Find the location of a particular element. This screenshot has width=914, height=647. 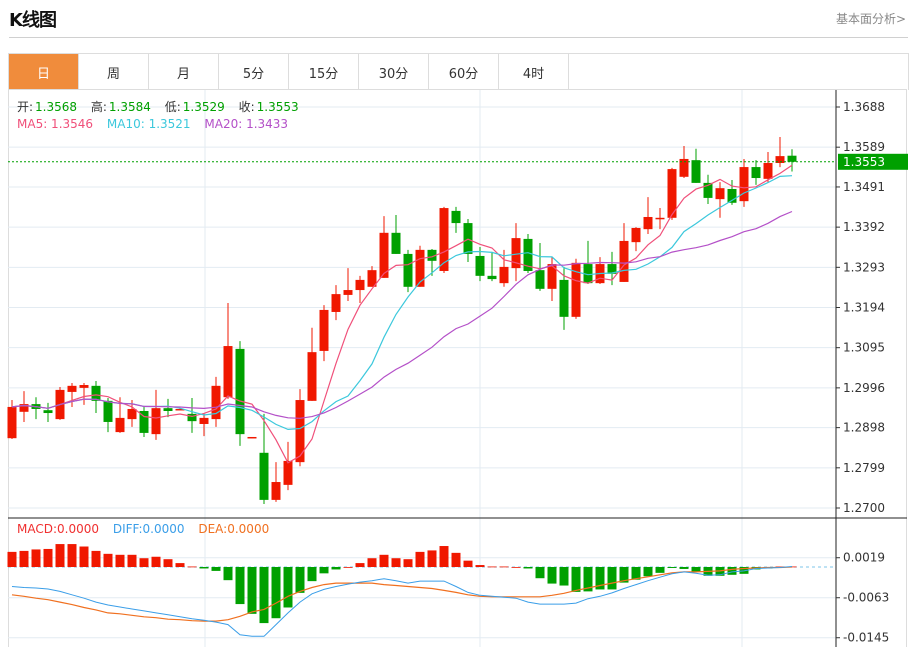

y-tick-label: 1.3491 is located at coordinates (864, 187).